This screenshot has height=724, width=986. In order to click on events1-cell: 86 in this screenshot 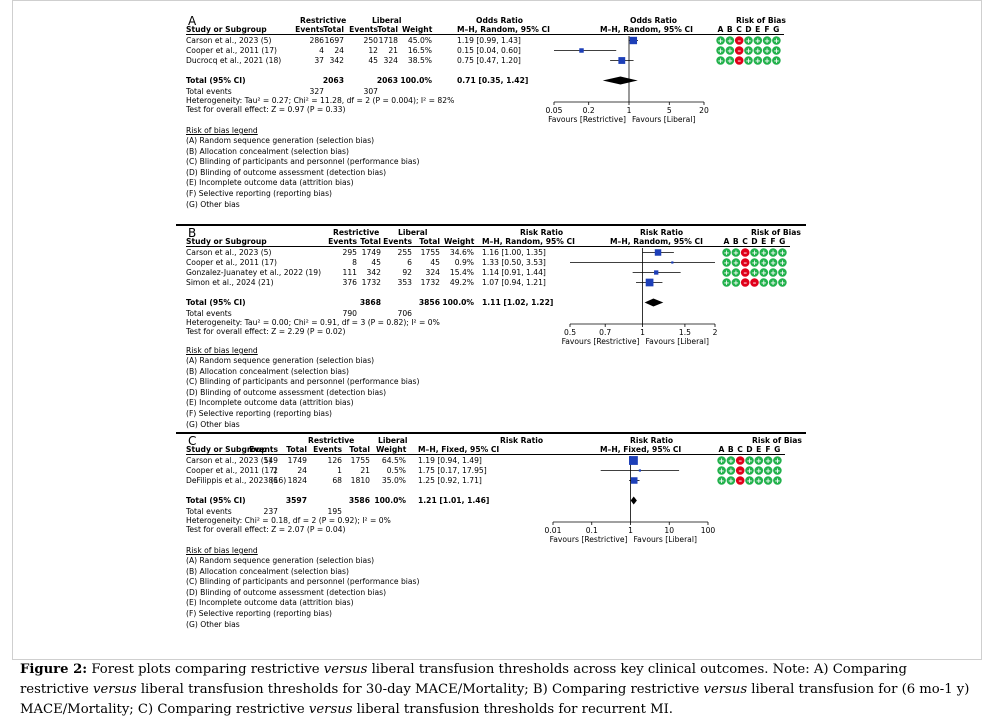, I will do `click(273, 480)`.